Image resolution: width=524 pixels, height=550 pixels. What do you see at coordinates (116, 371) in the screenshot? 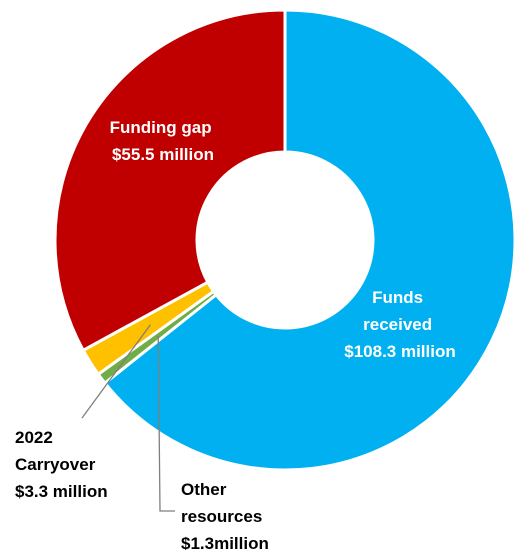
I see `leader-line-carryover` at bounding box center [116, 371].